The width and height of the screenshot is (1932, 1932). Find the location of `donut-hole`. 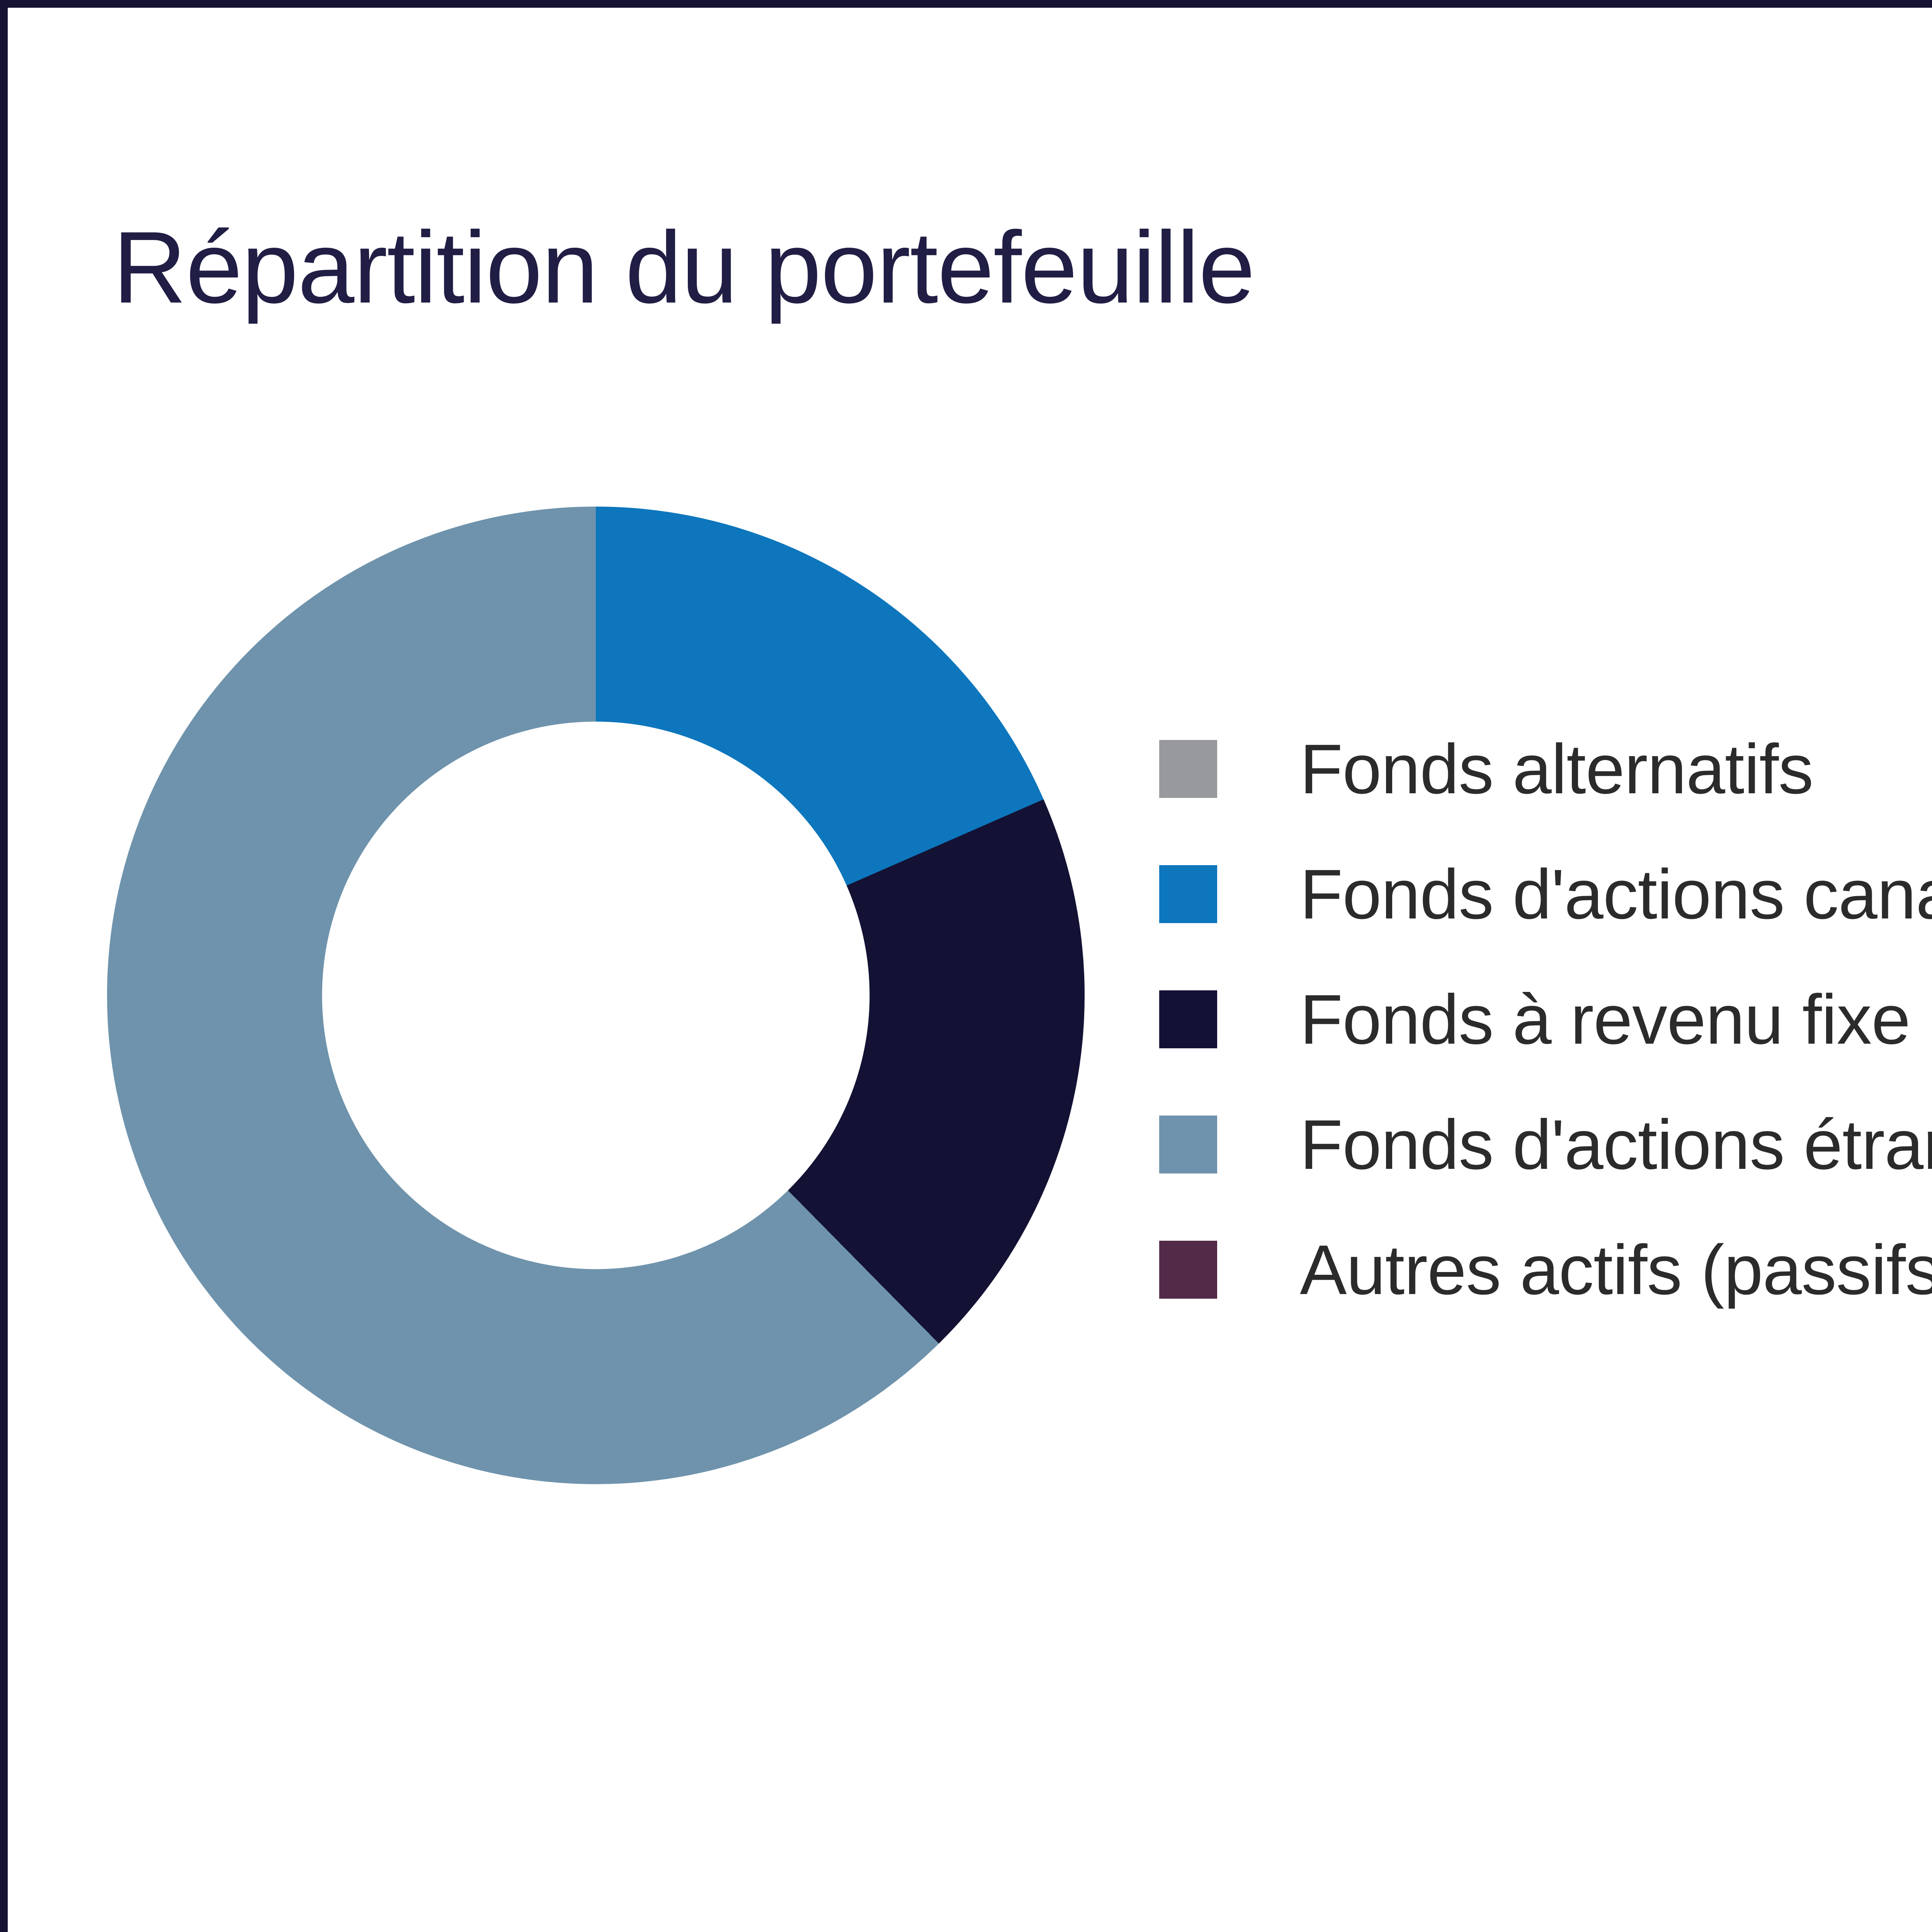

donut-hole is located at coordinates (596, 995).